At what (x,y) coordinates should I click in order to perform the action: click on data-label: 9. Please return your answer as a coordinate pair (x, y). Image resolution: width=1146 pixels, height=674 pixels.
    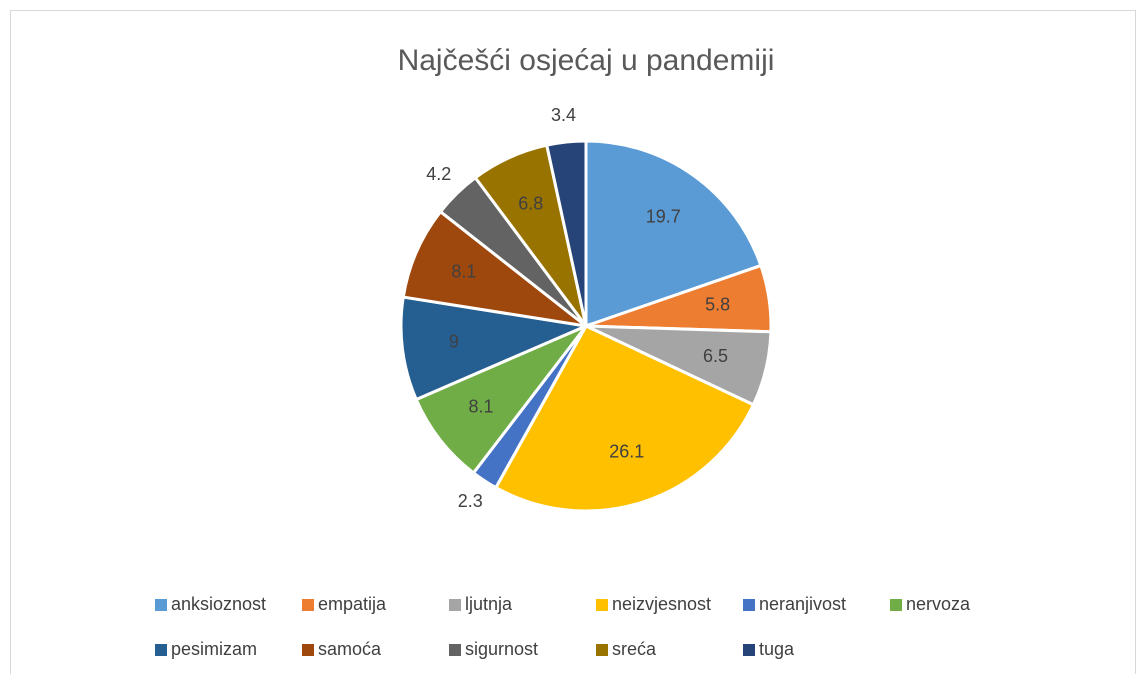
    Looking at the image, I should click on (454, 341).